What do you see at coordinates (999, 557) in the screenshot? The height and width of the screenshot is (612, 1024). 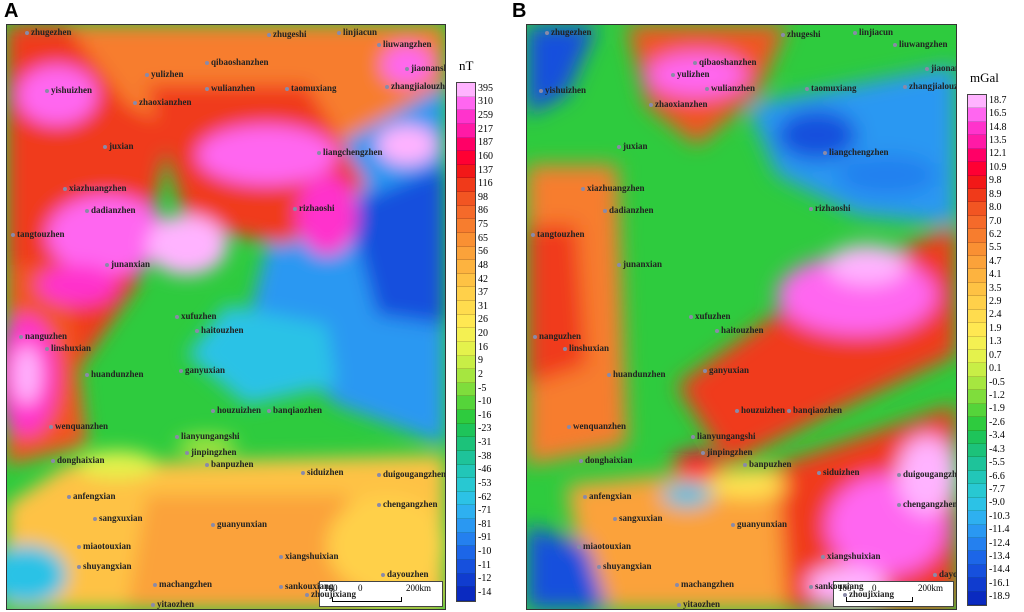 I see `colorbar-tick-label: -13.4` at bounding box center [999, 557].